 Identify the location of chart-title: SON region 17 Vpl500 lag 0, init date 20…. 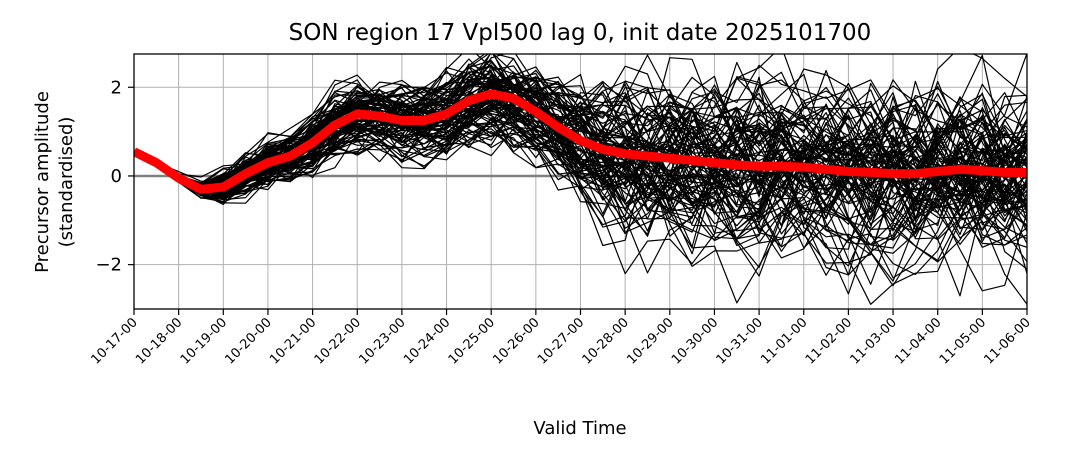
(580, 33).